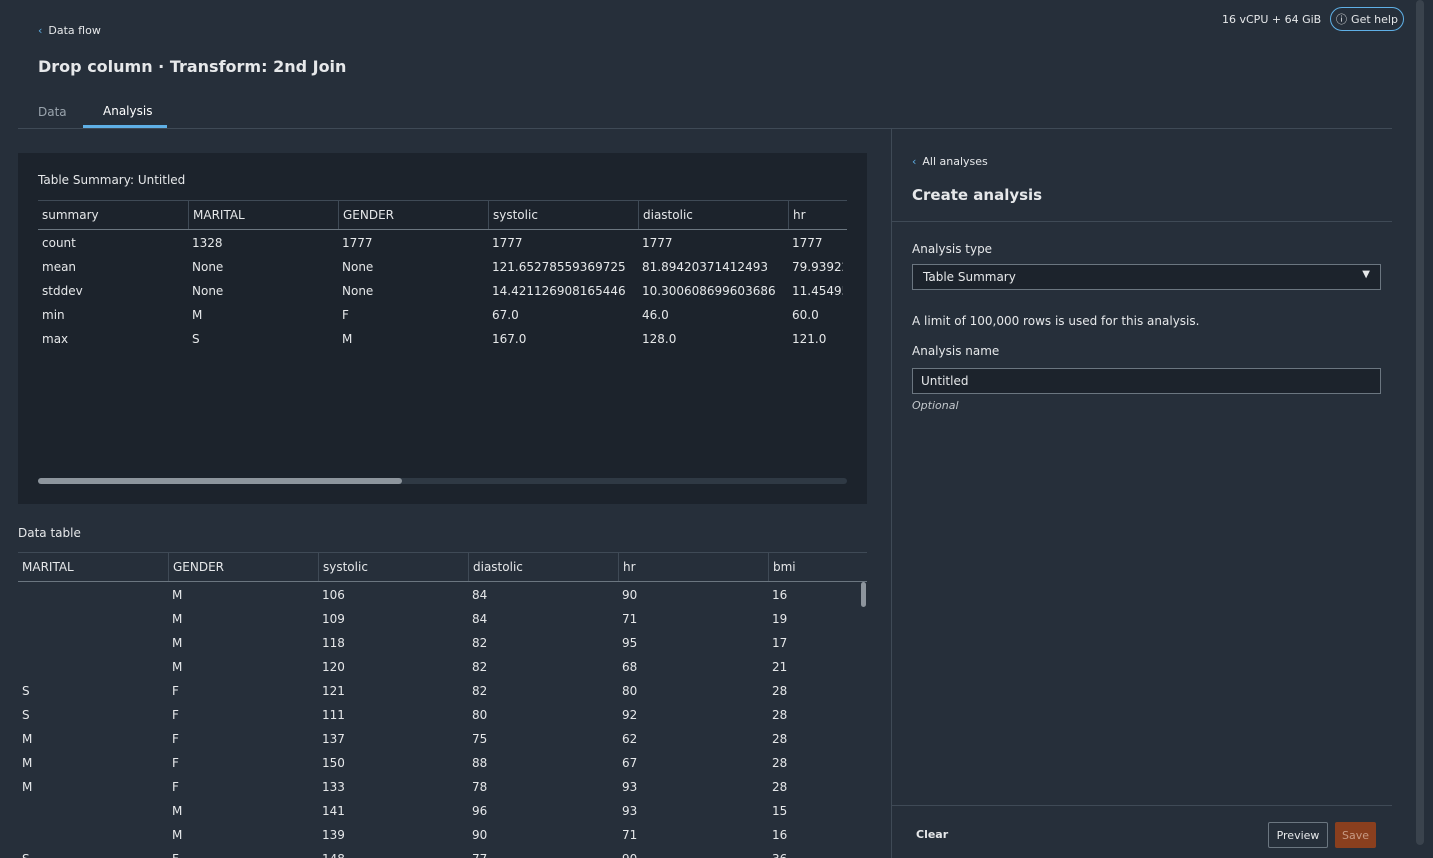 The image size is (1433, 858). Describe the element at coordinates (956, 351) in the screenshot. I see `field-label: Analysis name` at that location.